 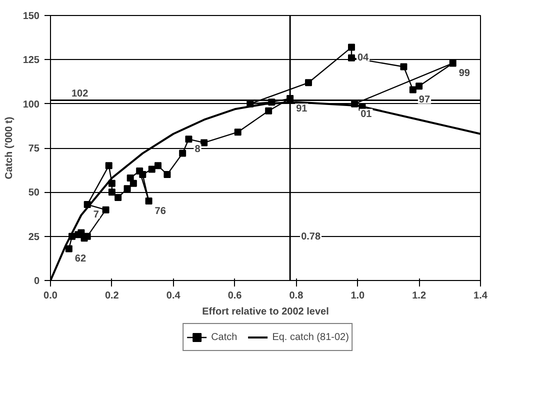 I want to click on y-tick-label: 100, so click(x=31, y=104).